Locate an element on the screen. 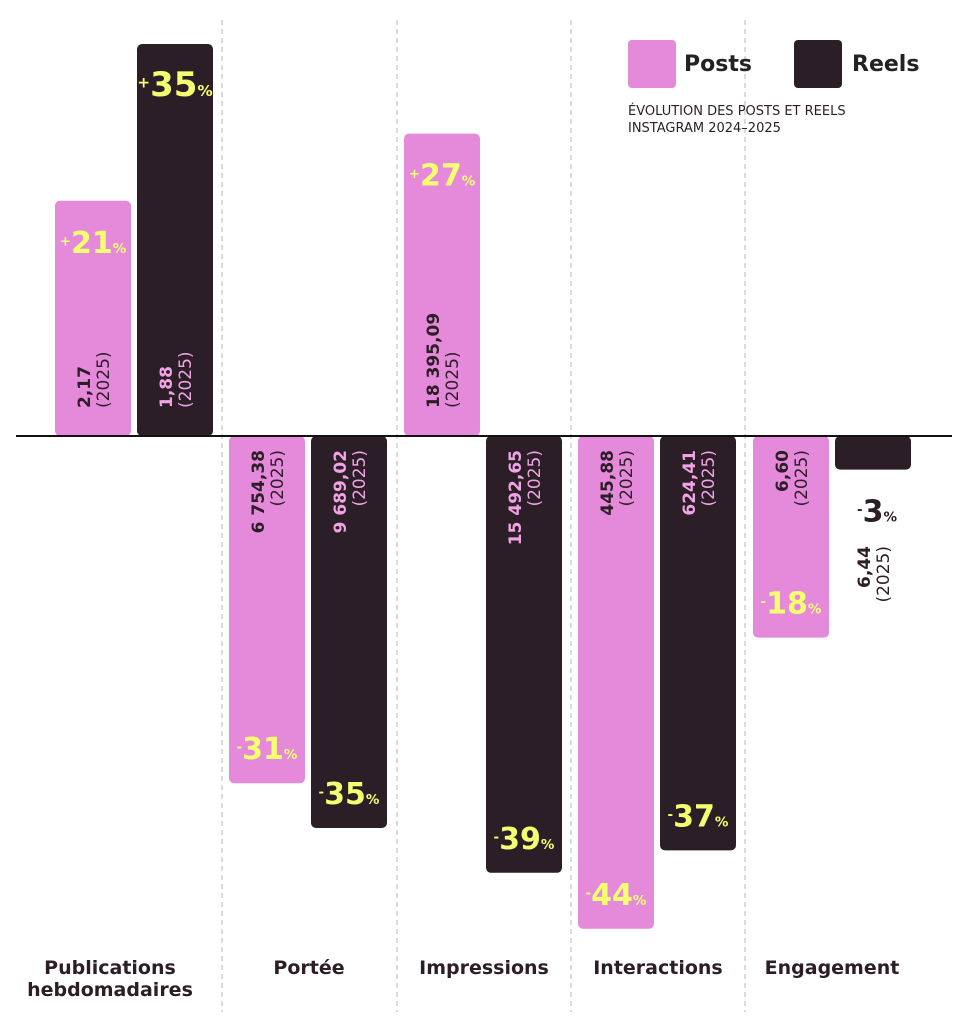 The height and width of the screenshot is (1024, 968). pct-label-reels-4: -3% is located at coordinates (877, 512).